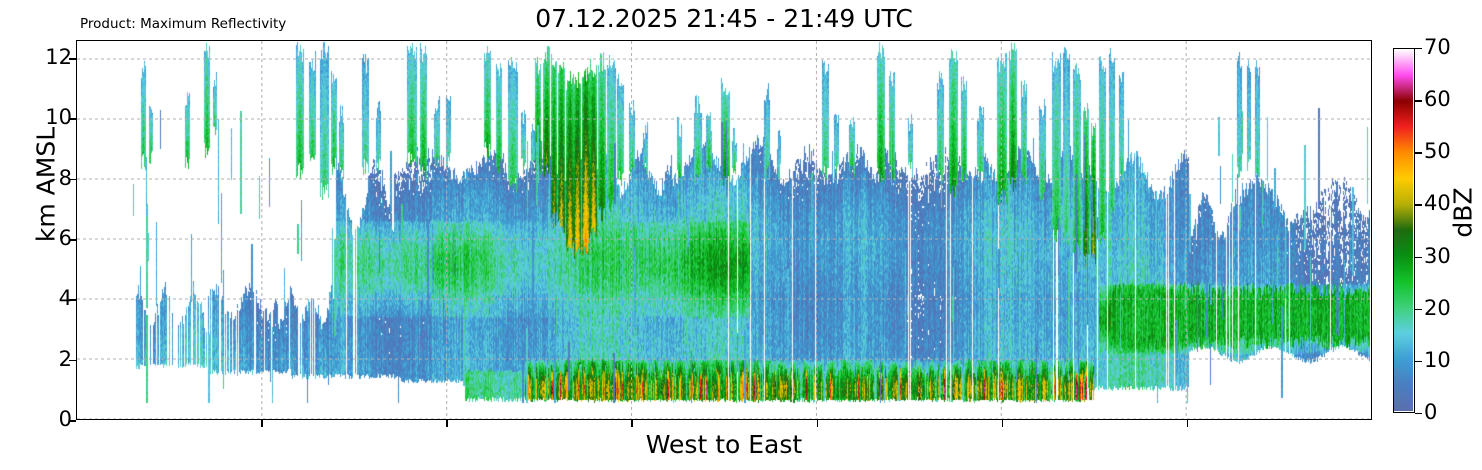 The image size is (1482, 470). Describe the element at coordinates (1431, 412) in the screenshot. I see `colorbar-tick-label: 0` at that location.